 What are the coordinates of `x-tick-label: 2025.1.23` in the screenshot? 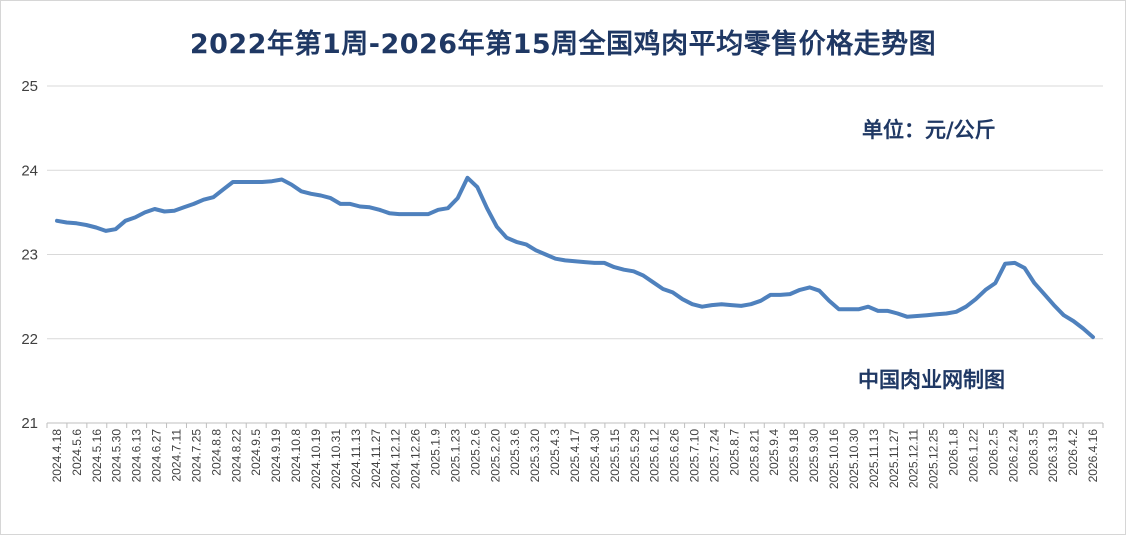 It's located at (456, 456).